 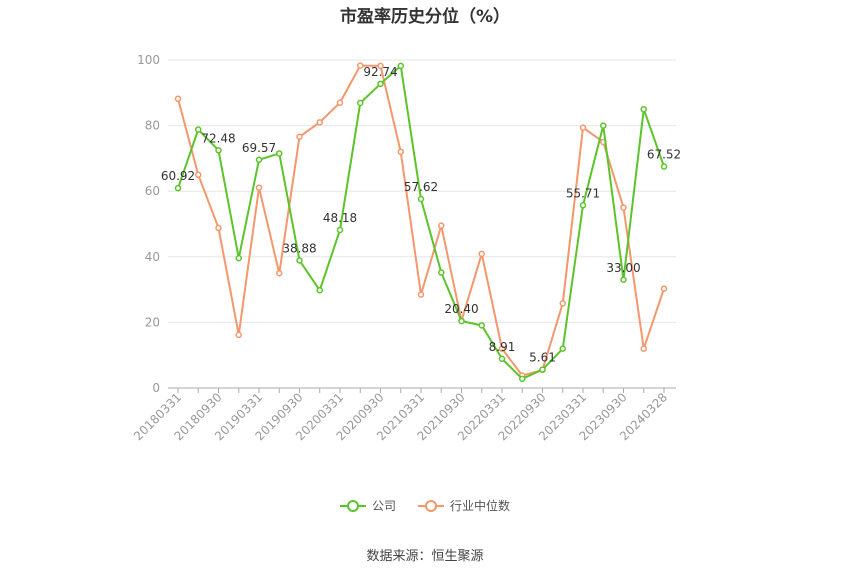 I want to click on y-tick-label: 20, so click(x=152, y=322).